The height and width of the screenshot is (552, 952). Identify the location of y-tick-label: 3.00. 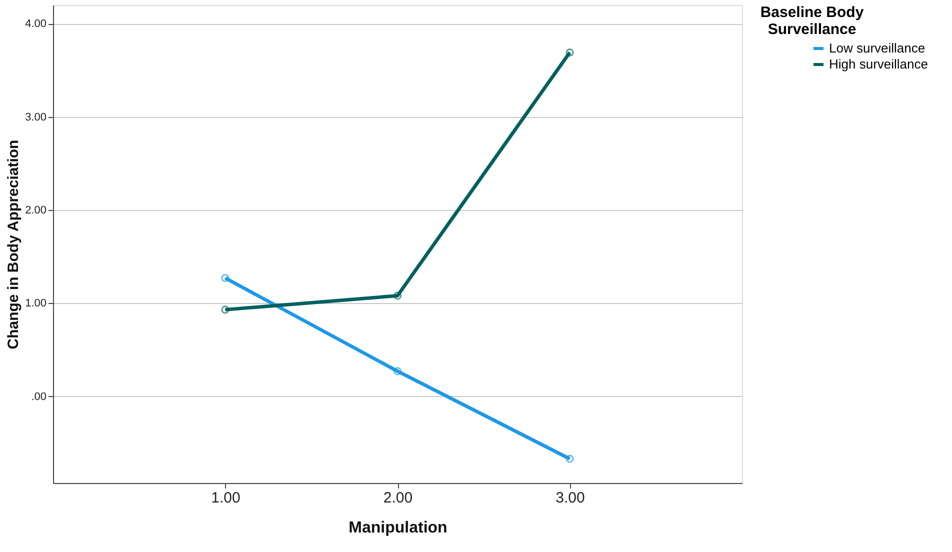
(35, 117).